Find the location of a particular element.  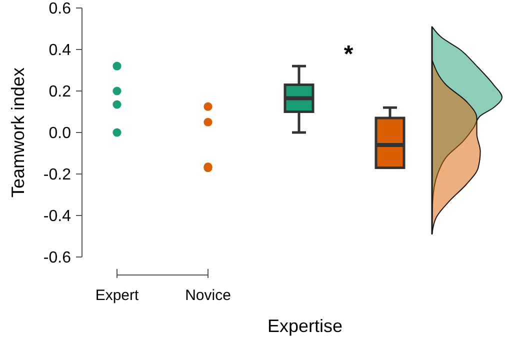

y-tick-label: 0.0 is located at coordinates (60, 133).